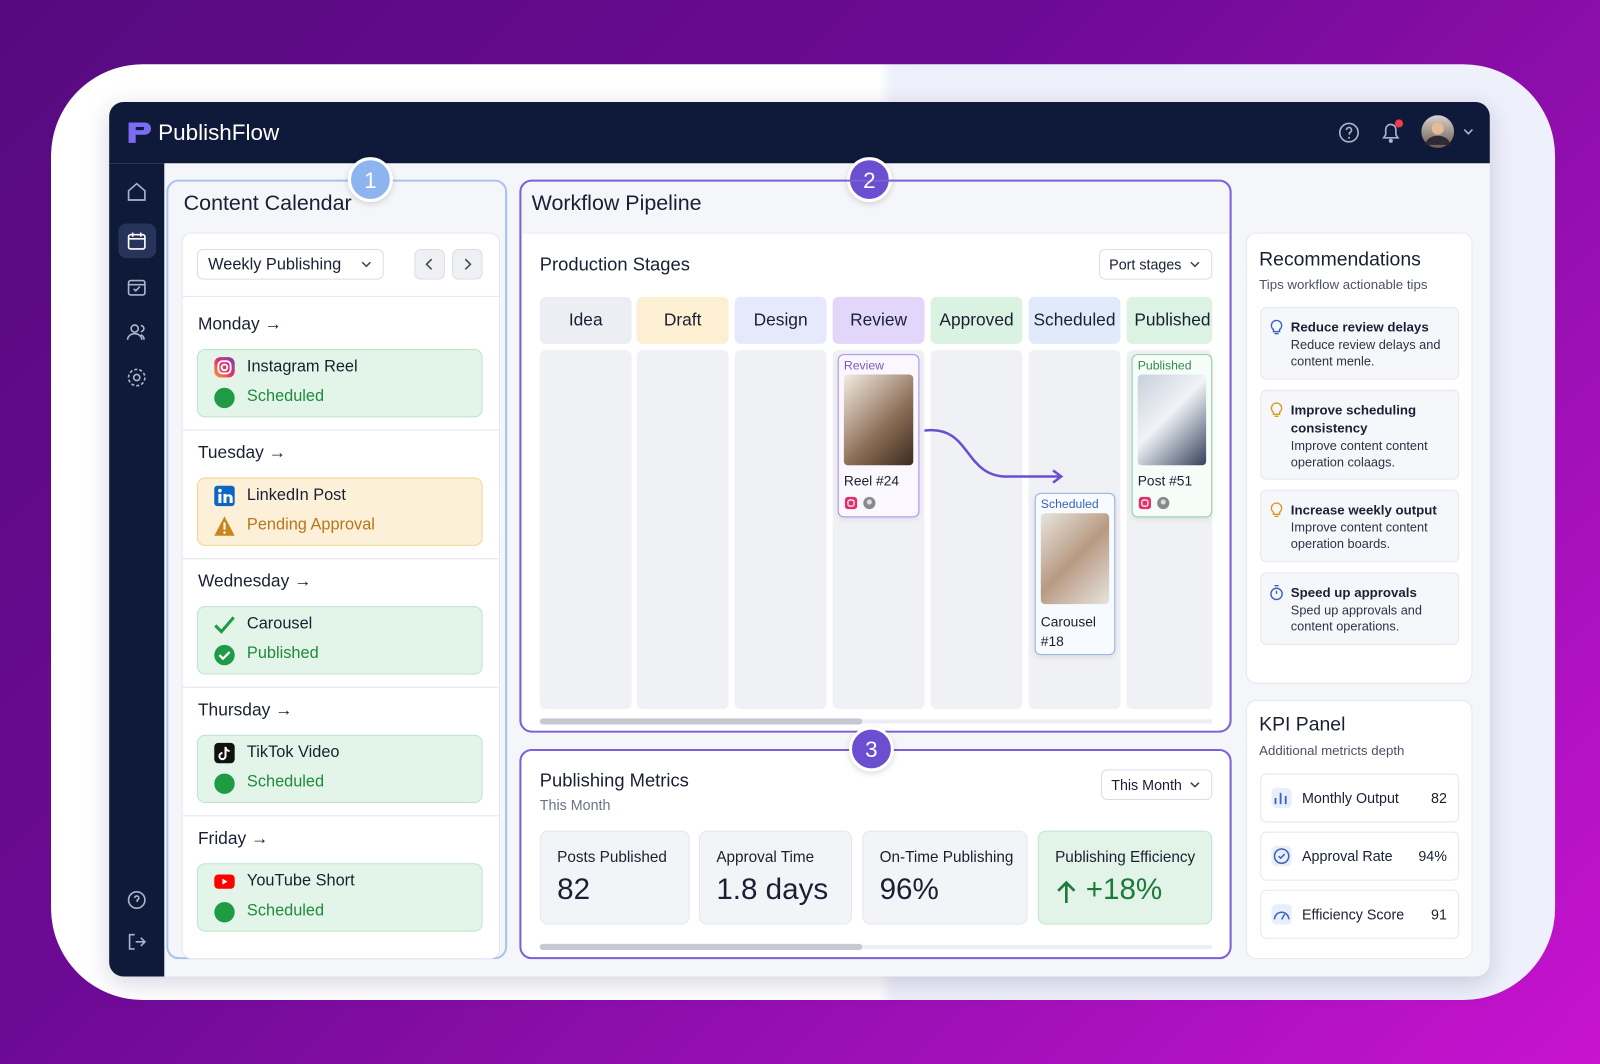 Image resolution: width=1600 pixels, height=1064 pixels. I want to click on help-button, so click(1349, 132).